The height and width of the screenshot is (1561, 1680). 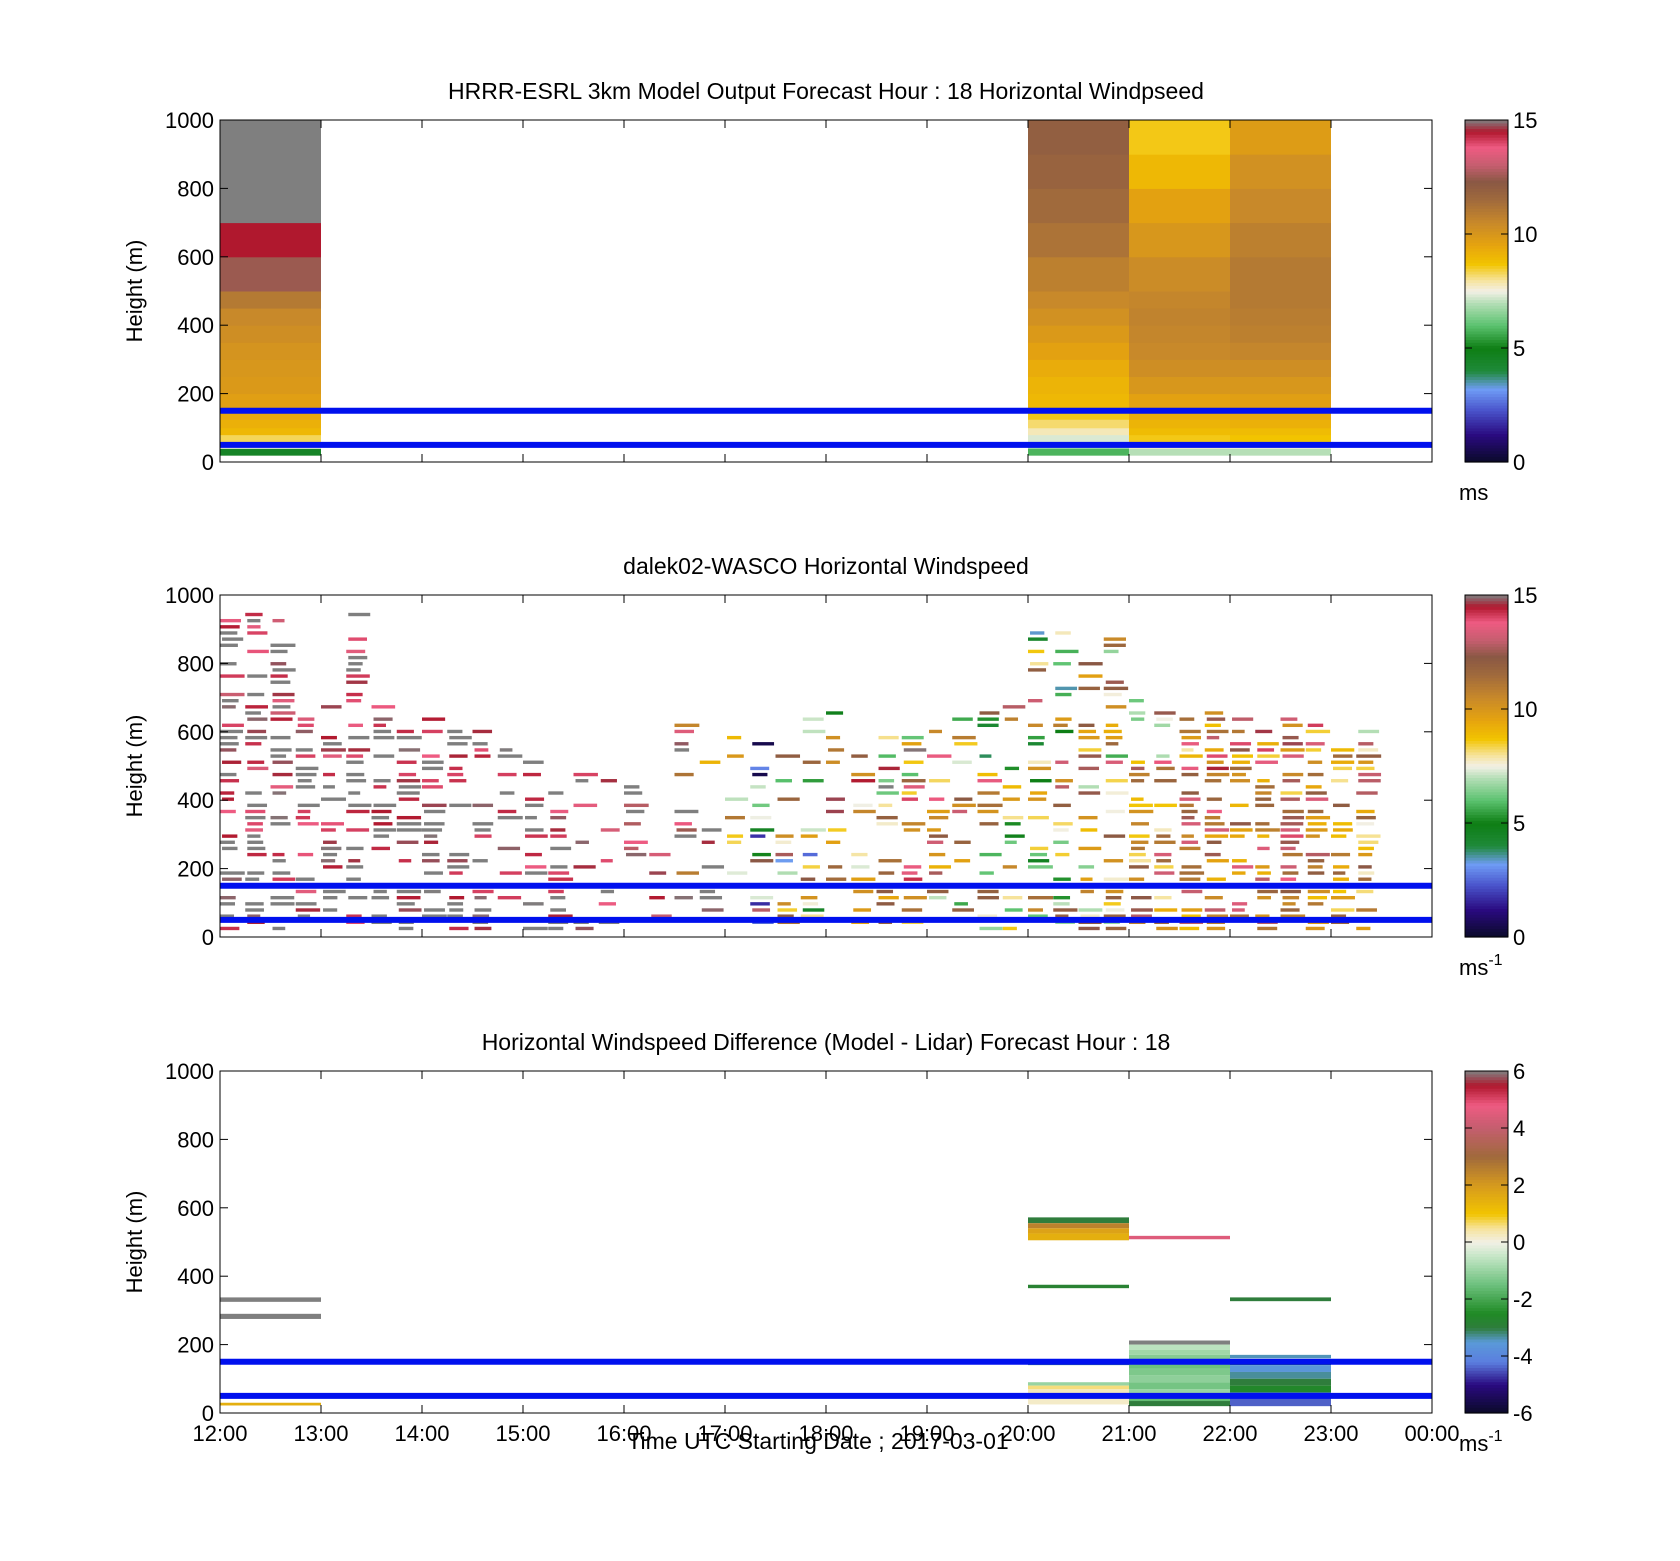 I want to click on x-tick-label: 21:00, so click(x=1128, y=1433).